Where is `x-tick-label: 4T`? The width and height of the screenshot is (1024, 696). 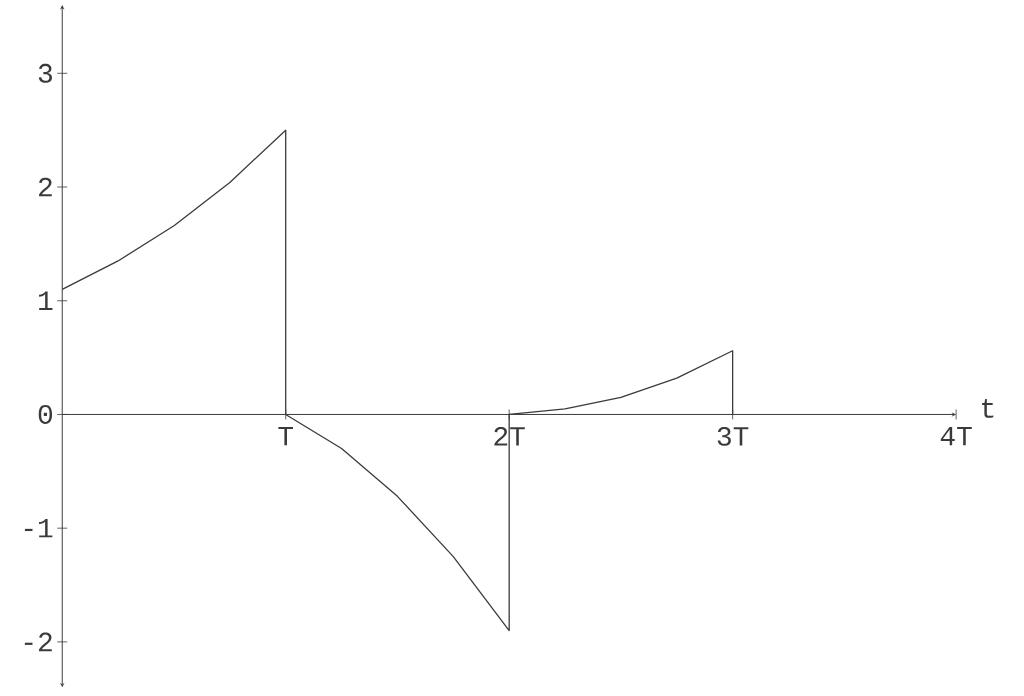
x-tick-label: 4T is located at coordinates (956, 436).